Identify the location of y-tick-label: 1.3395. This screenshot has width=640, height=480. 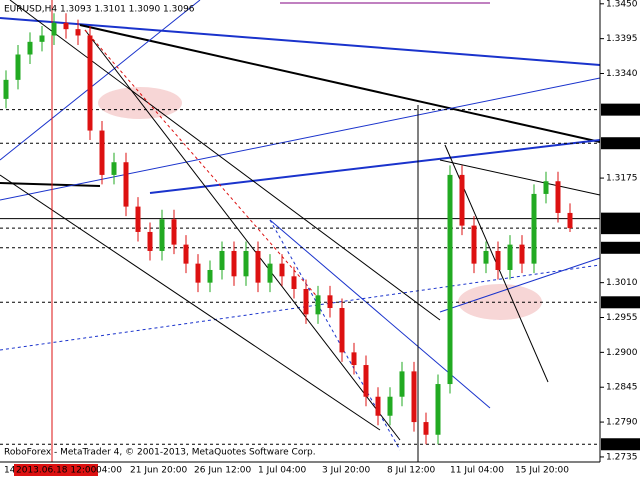
(622, 39).